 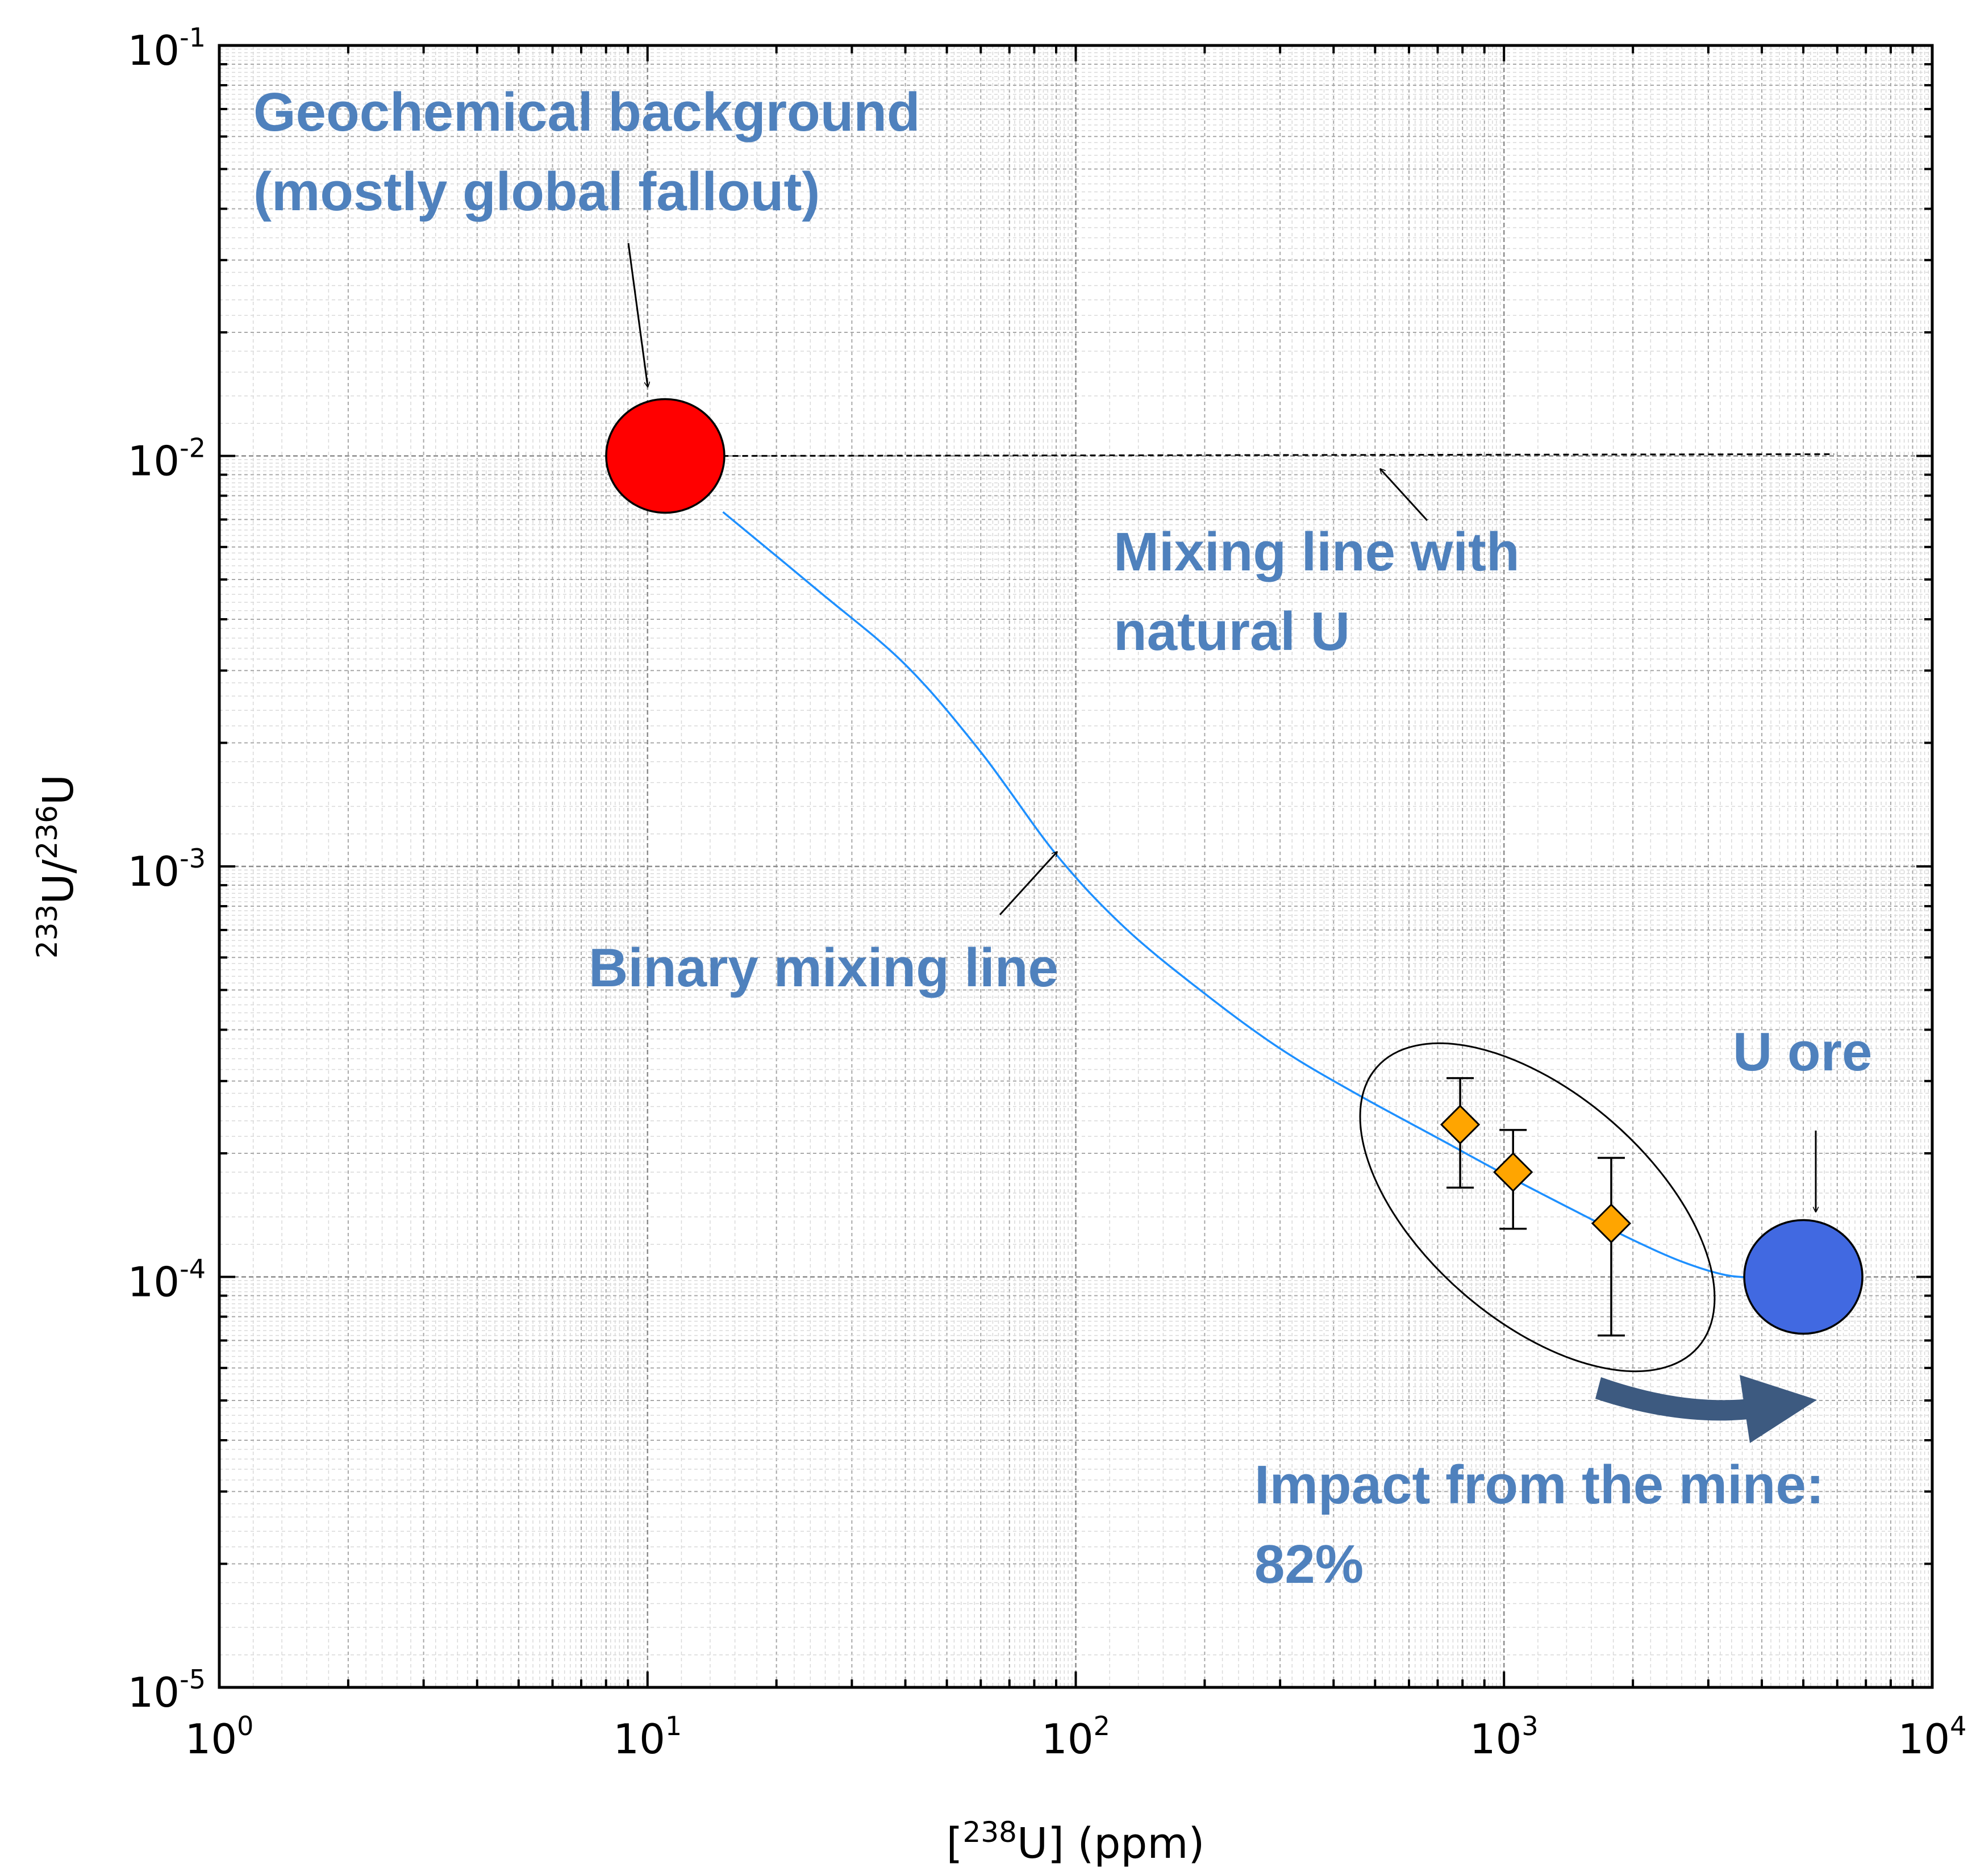 I want to click on x-tick-label: 101, so click(x=647, y=1737).